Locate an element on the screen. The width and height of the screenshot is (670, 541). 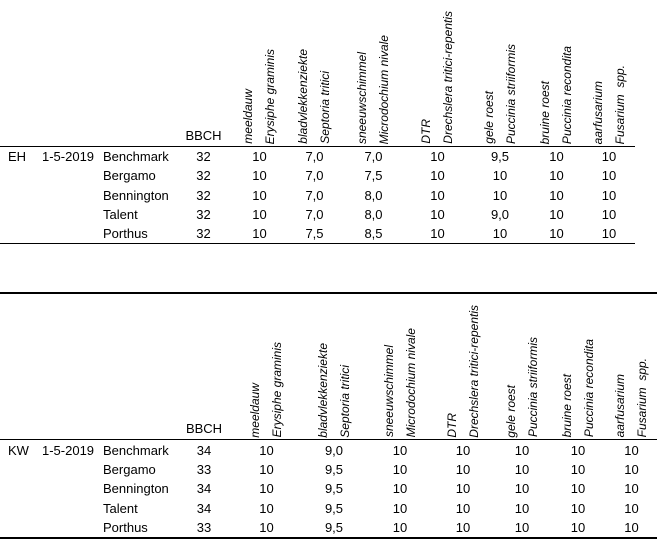
variety-name: Bergamo is located at coordinates (129, 469).